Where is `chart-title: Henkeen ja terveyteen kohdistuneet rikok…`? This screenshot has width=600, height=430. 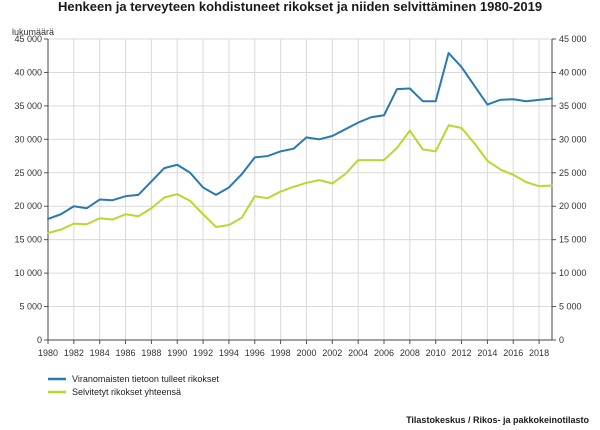
chart-title: Henkeen ja terveyteen kohdistuneet rikok… is located at coordinates (300, 7).